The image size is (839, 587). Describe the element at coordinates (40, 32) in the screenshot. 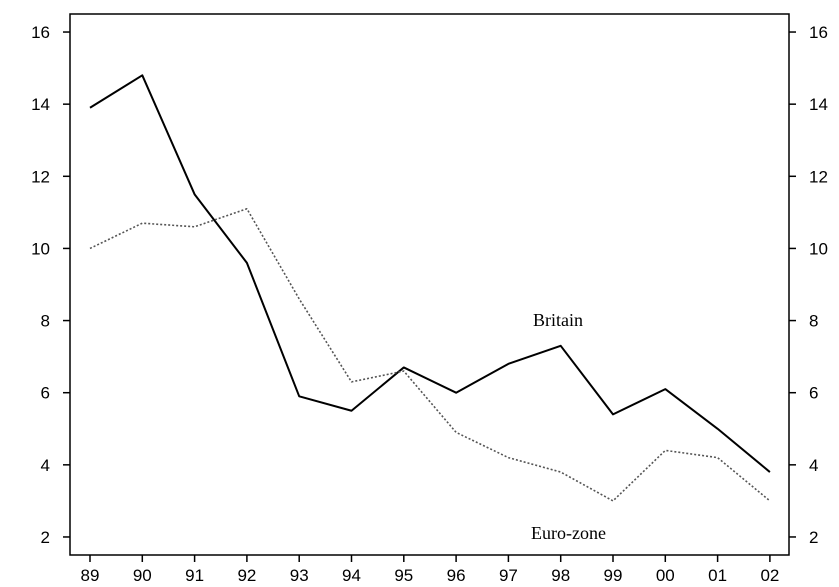

I see `y-tick-label-left: 16` at that location.